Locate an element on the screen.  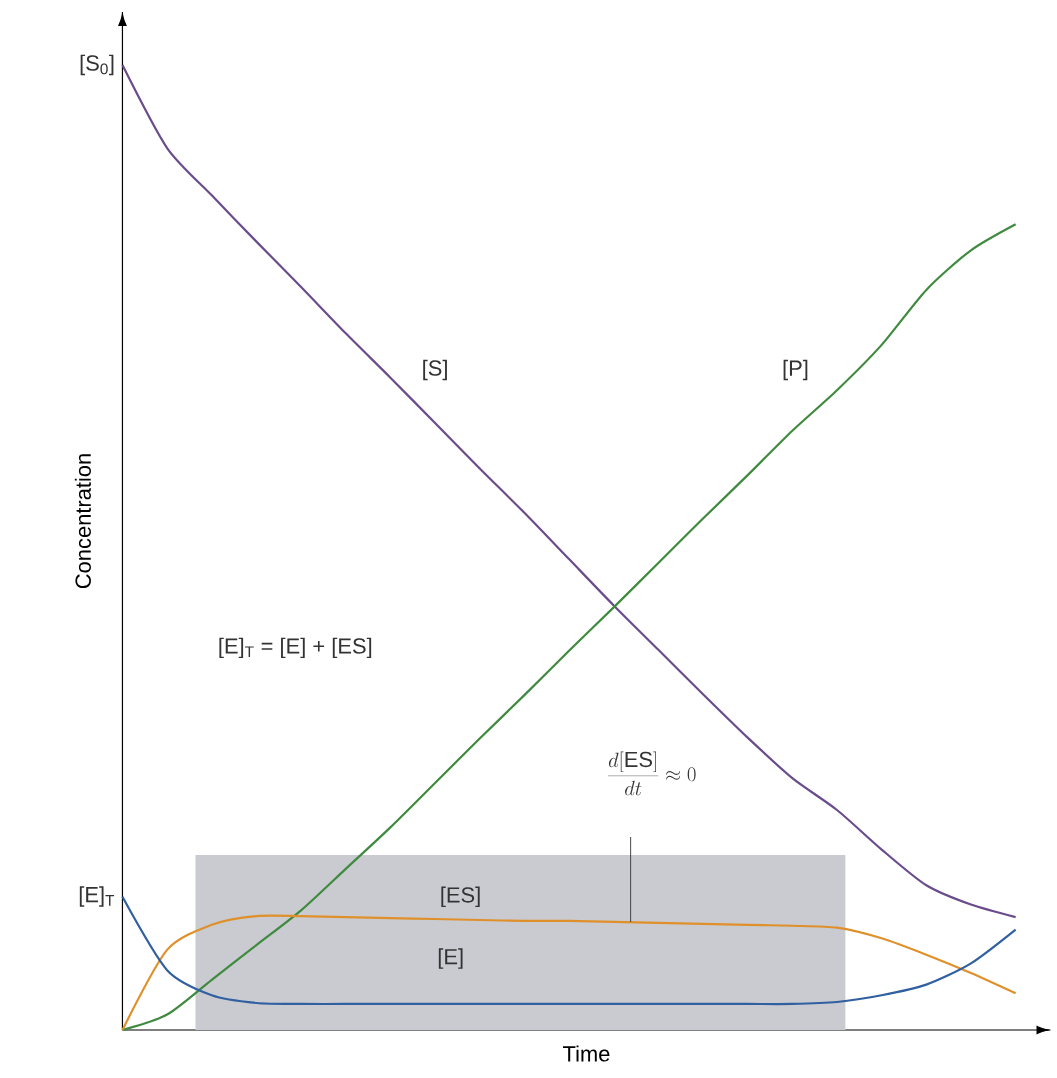
series-label: [E] is located at coordinates (450, 958).